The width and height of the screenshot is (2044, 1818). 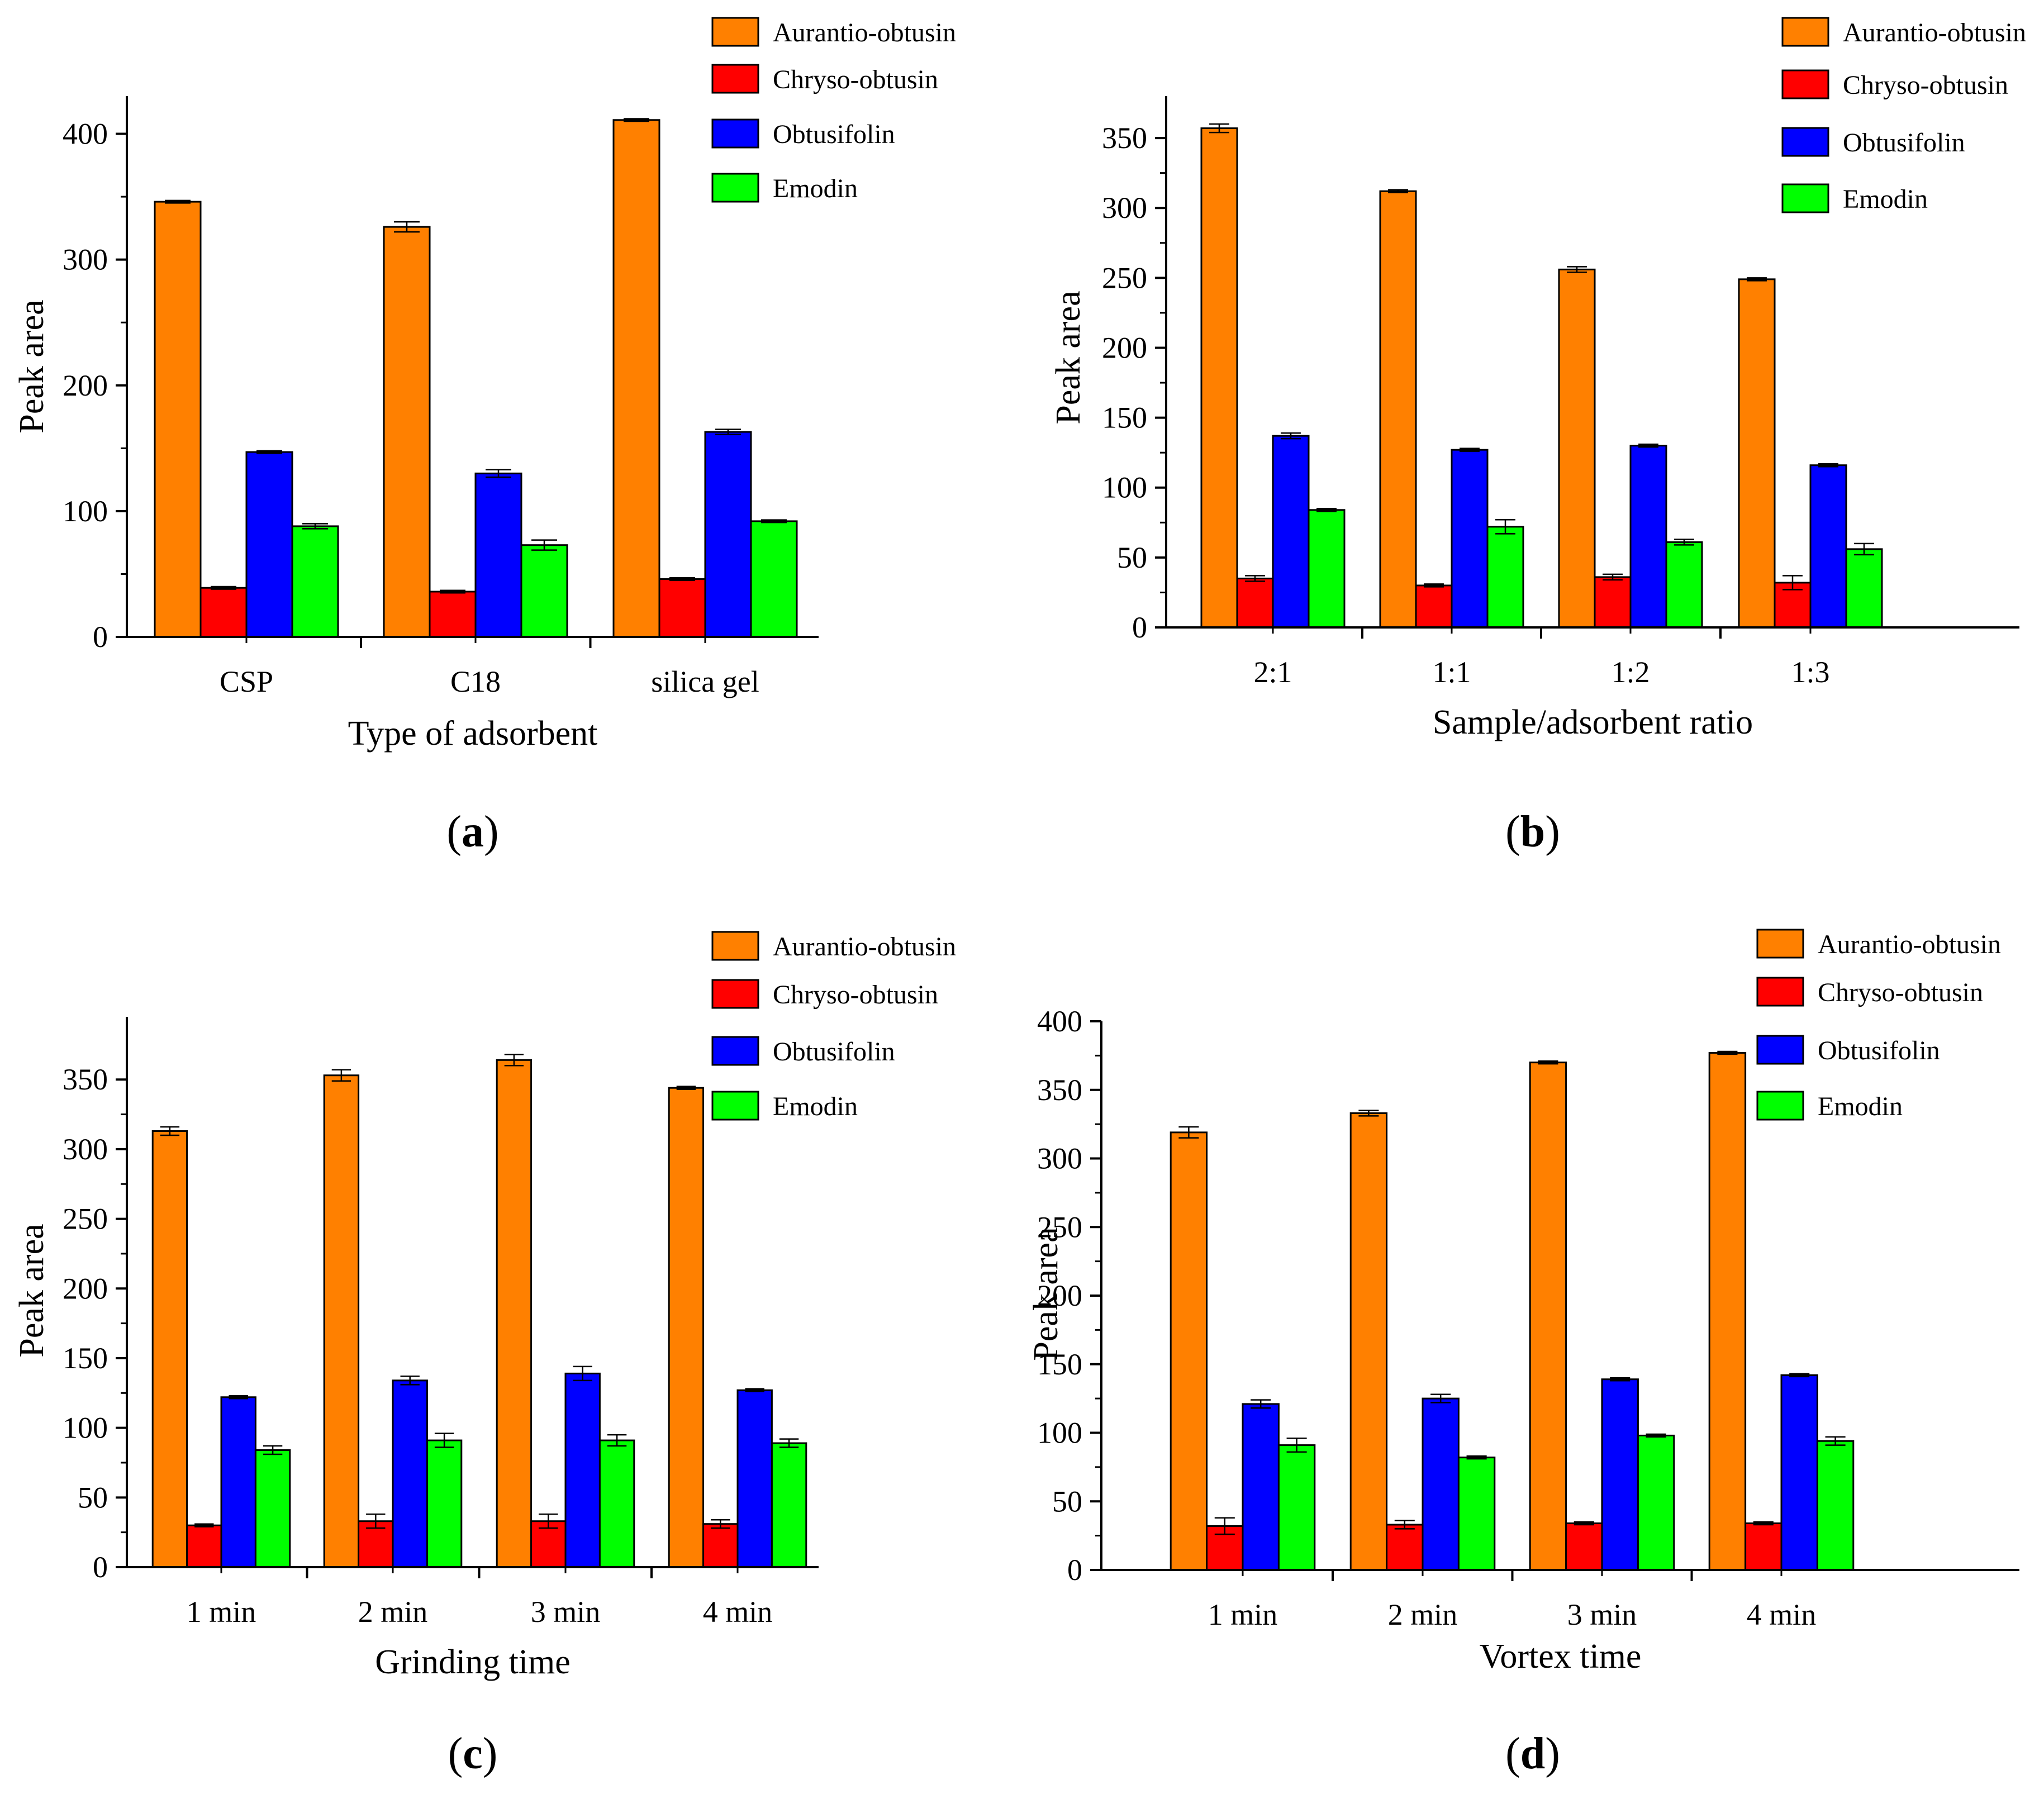 I want to click on y-tick-label: 100, so click(x=1059, y=1433).